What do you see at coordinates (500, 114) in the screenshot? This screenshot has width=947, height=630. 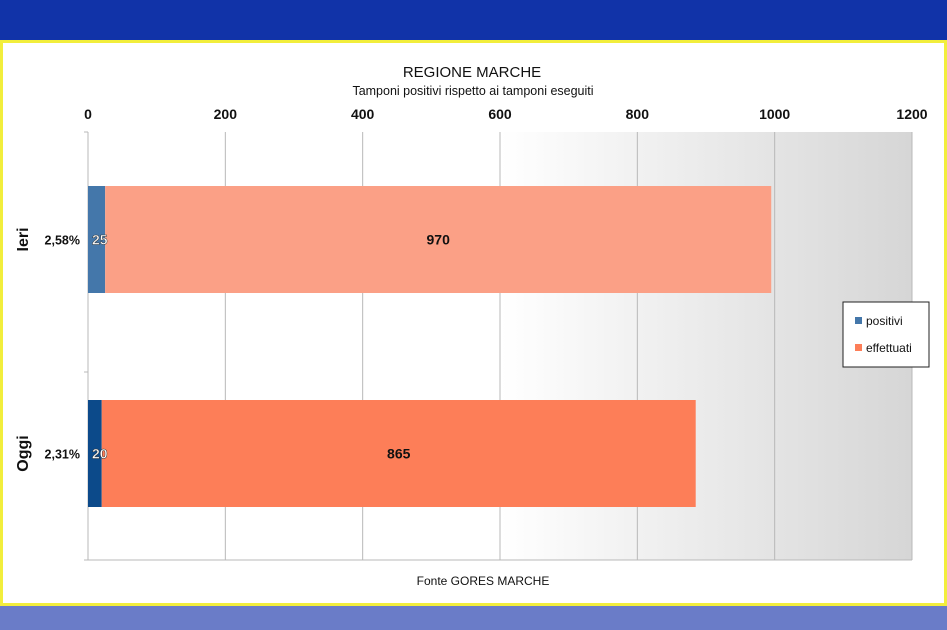 I see `x-tick-label: 600` at bounding box center [500, 114].